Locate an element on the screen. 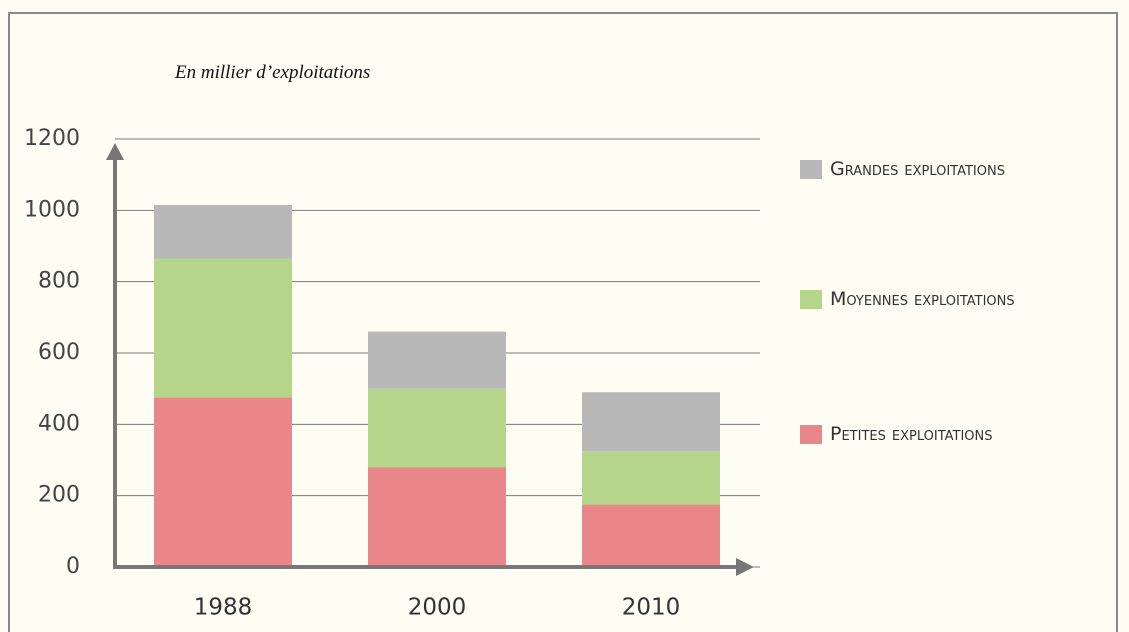  legend-entry: Moyennes exploitations is located at coordinates (910, 302).